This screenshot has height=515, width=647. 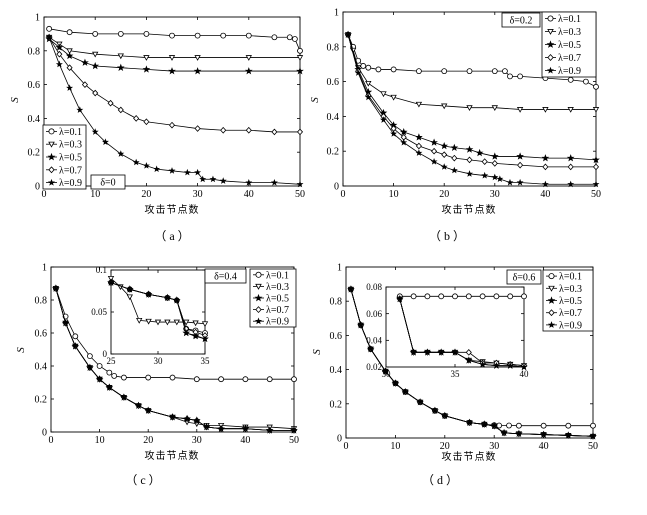 I want to click on panel-d-inset-ytick-label: 0.04, so click(x=374, y=340).